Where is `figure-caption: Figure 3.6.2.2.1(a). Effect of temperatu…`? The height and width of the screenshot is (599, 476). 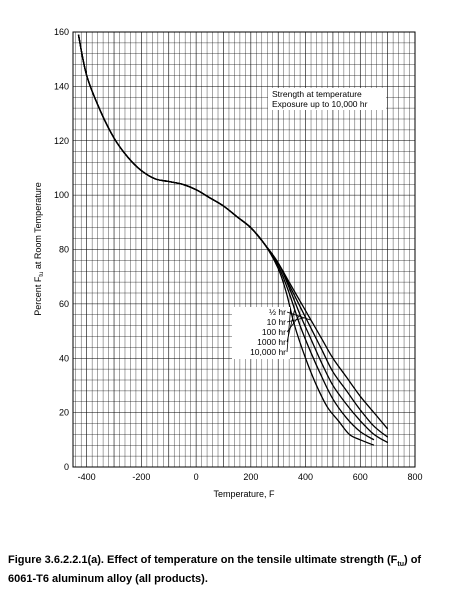 figure-caption: Figure 3.6.2.2.1(a). Effect of temperatu… is located at coordinates (238, 569).